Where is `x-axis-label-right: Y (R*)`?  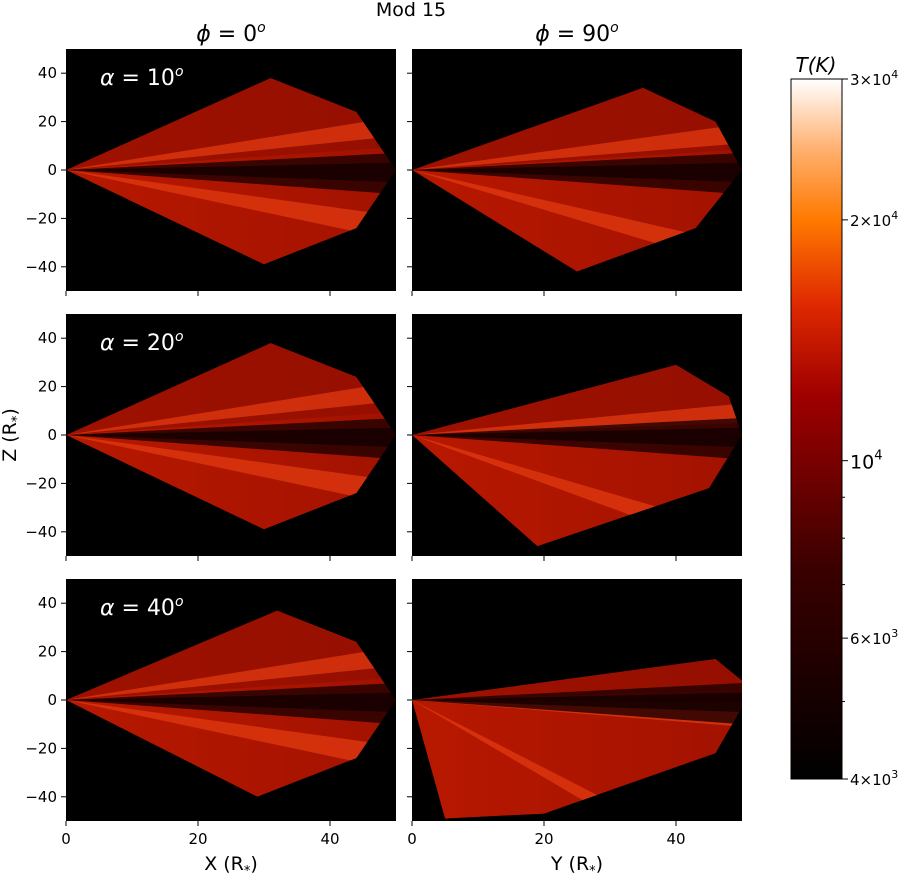
x-axis-label-right: Y (R*) is located at coordinates (576, 864).